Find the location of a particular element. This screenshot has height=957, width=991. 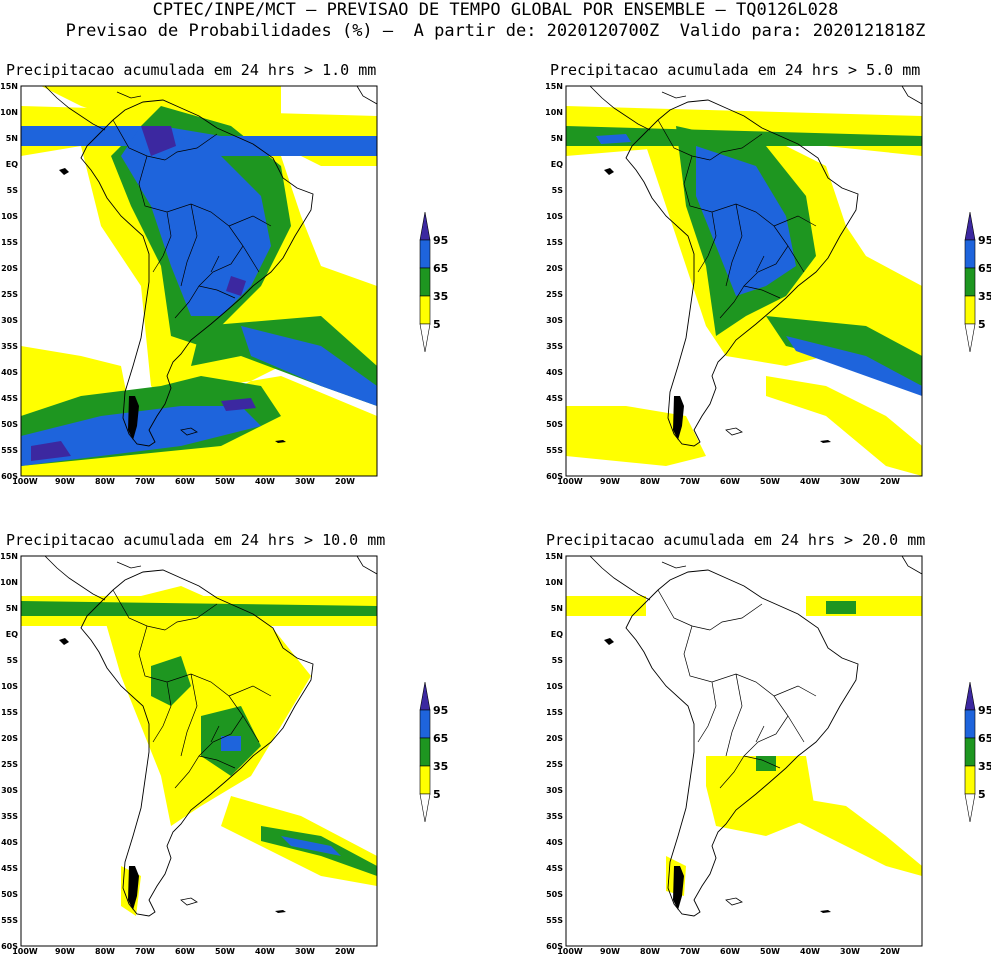

lat-tick-label: 60S is located at coordinates (9, 946).